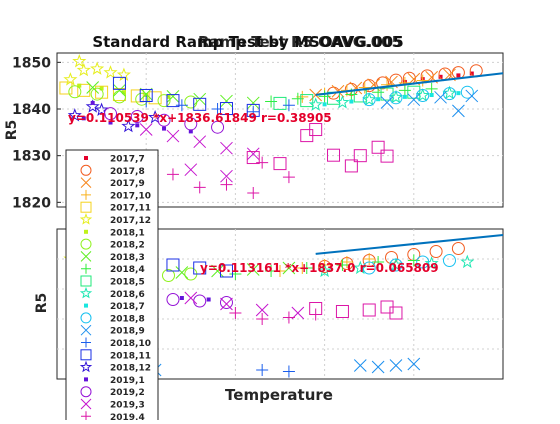  Describe the element at coordinates (300, 42) in the screenshot. I see `chart-title-front: Ramp Test R5 OAVG.005` at that location.